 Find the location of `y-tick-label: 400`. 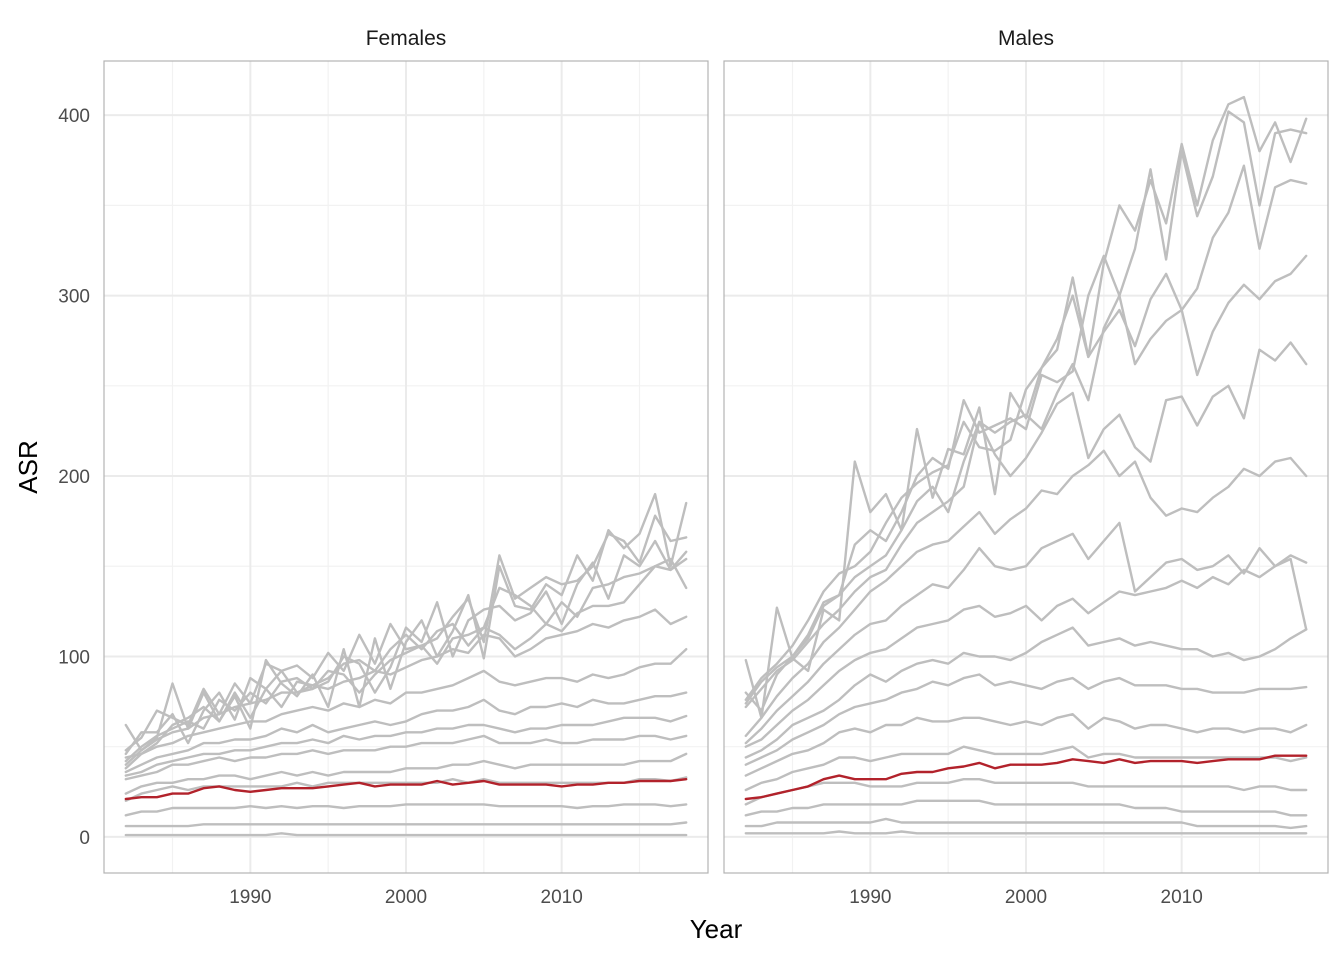

y-tick-label: 400 is located at coordinates (74, 116).